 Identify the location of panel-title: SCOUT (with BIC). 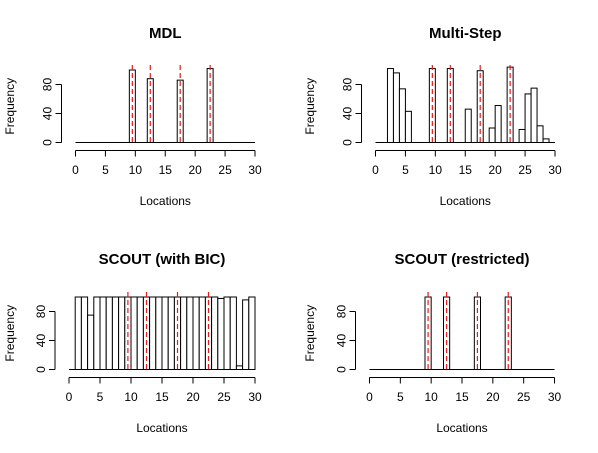
(162, 259).